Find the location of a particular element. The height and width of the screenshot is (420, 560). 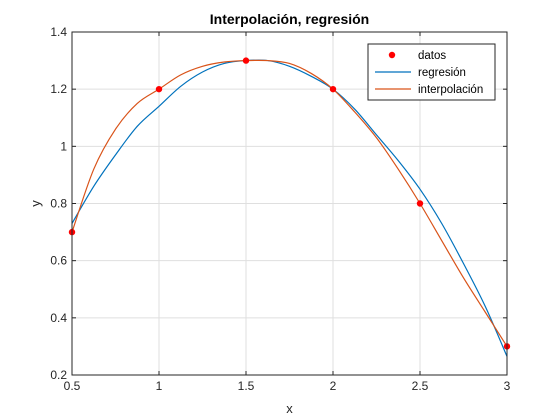

y-tick-label: 0.6 is located at coordinates (58, 261).